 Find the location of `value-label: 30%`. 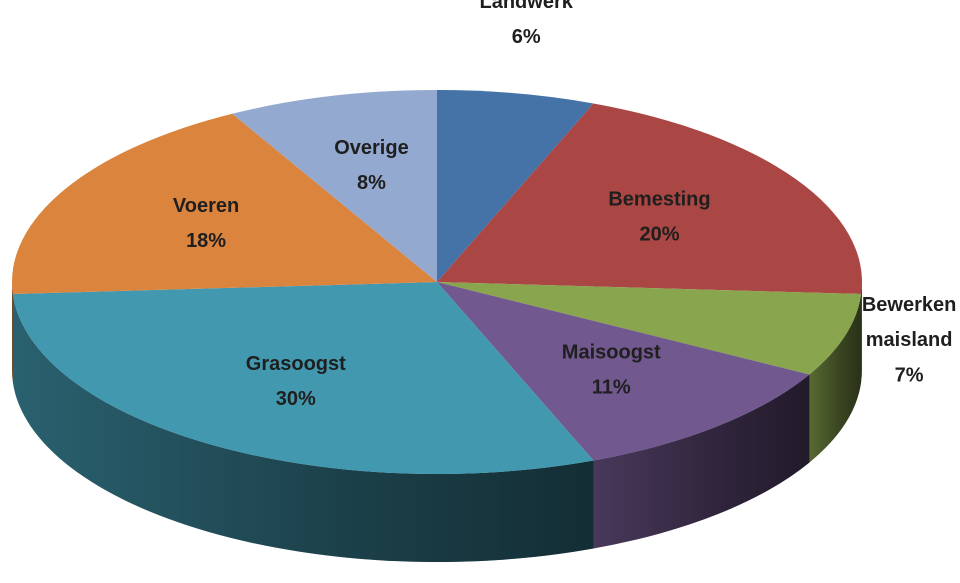

value-label: 30% is located at coordinates (296, 399).